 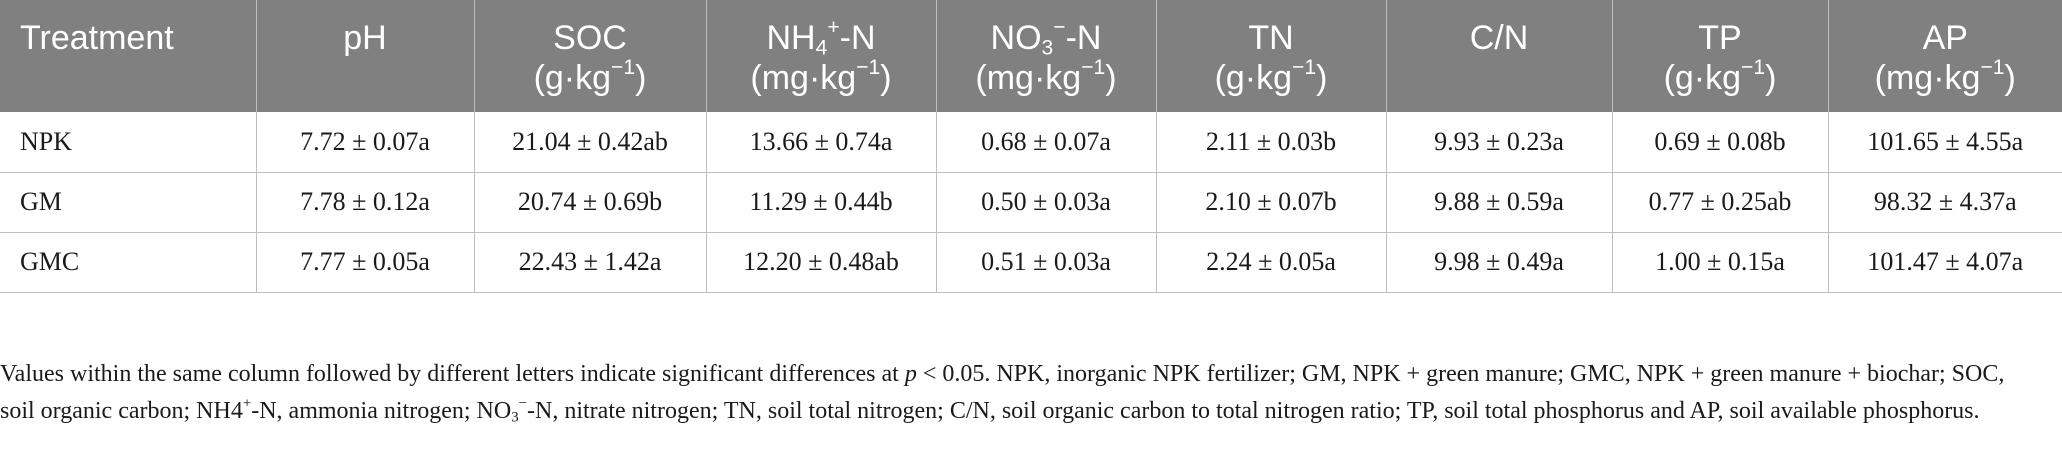 I want to click on cell-tp: 1.00 ± 0.15a, so click(x=1719, y=262).